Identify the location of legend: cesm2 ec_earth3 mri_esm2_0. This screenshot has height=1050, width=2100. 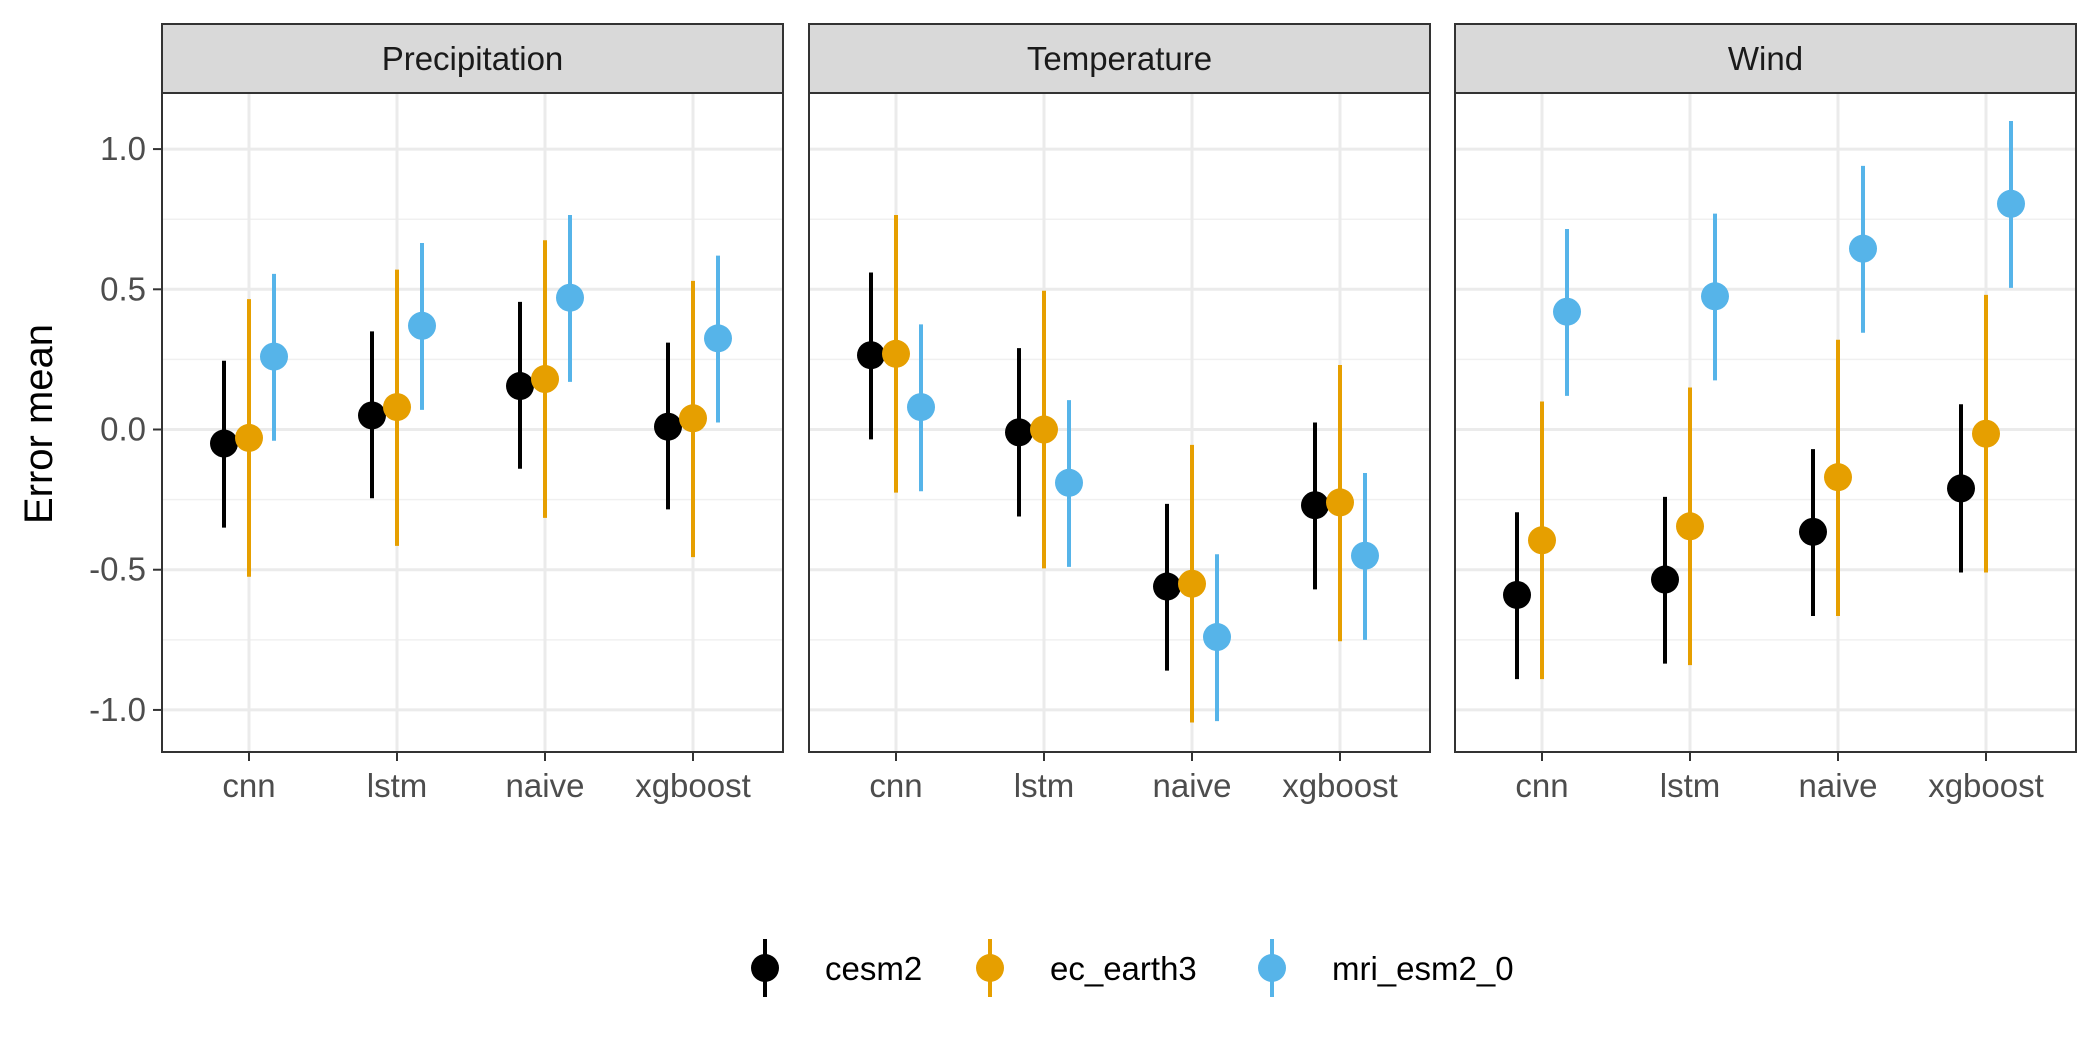
(1132, 968).